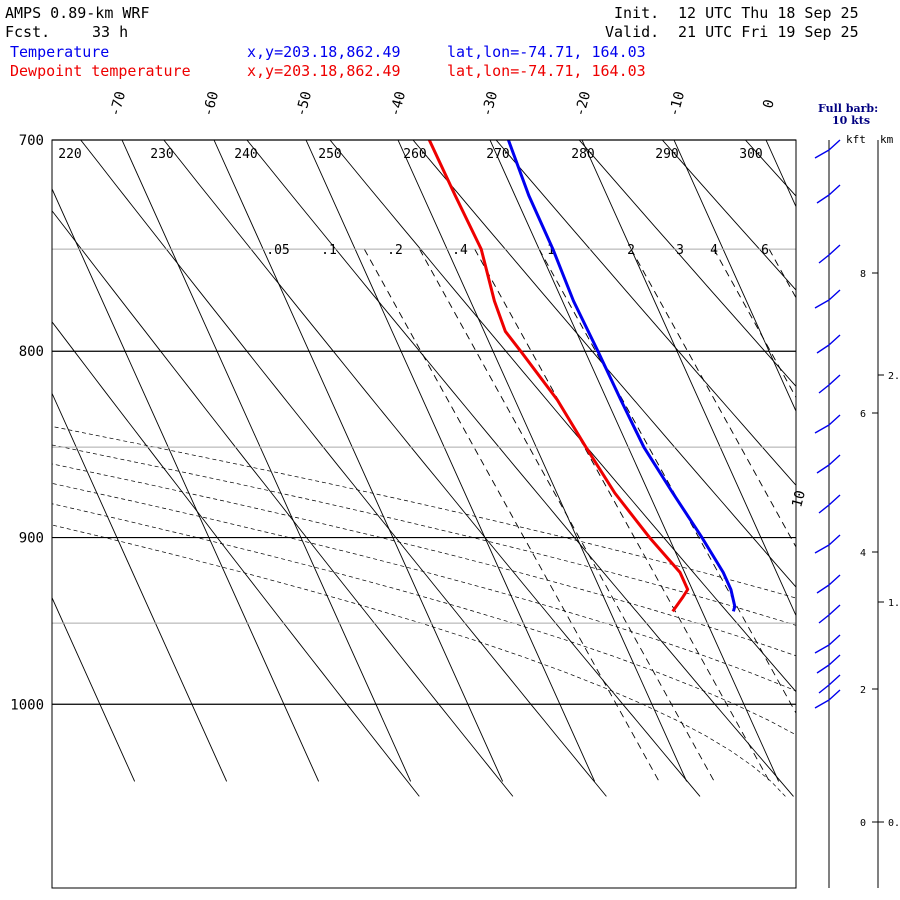  I want to click on theta-label: 300, so click(750, 154).